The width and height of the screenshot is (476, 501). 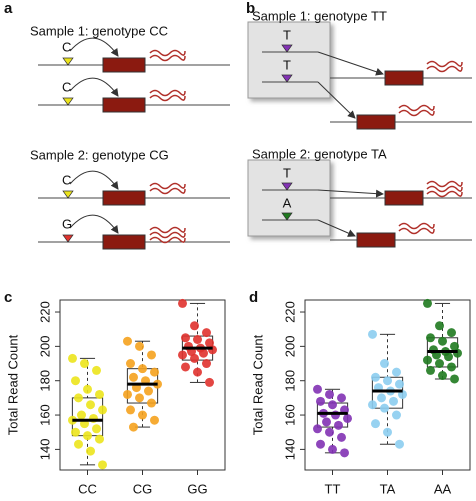 What do you see at coordinates (333, 488) in the screenshot?
I see `x-tick-label: TT` at bounding box center [333, 488].